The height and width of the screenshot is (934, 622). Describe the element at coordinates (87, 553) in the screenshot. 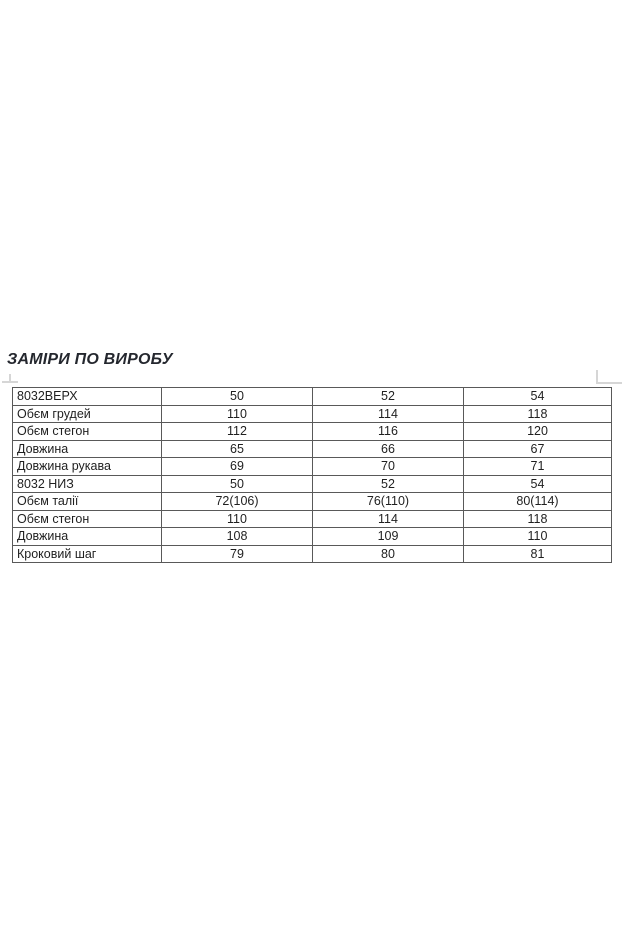

I see `row-label: Кроковий шаг` at that location.